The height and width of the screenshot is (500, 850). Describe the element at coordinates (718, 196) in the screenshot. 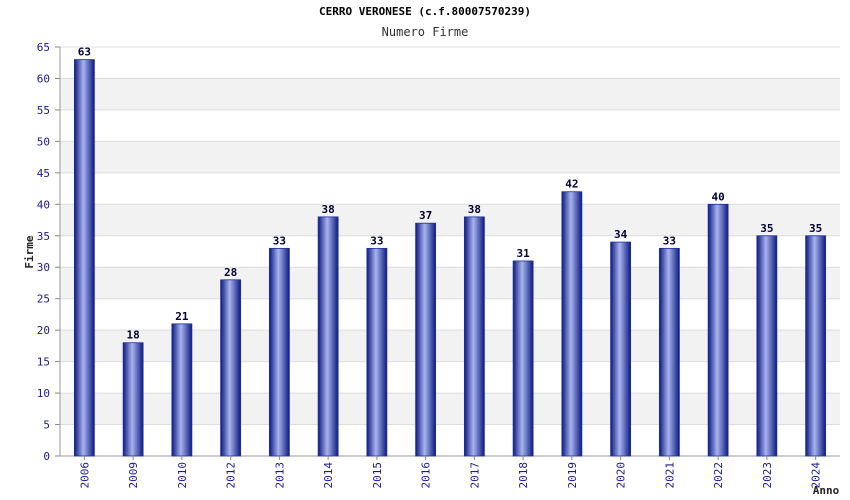

I see `data-label: 40` at that location.